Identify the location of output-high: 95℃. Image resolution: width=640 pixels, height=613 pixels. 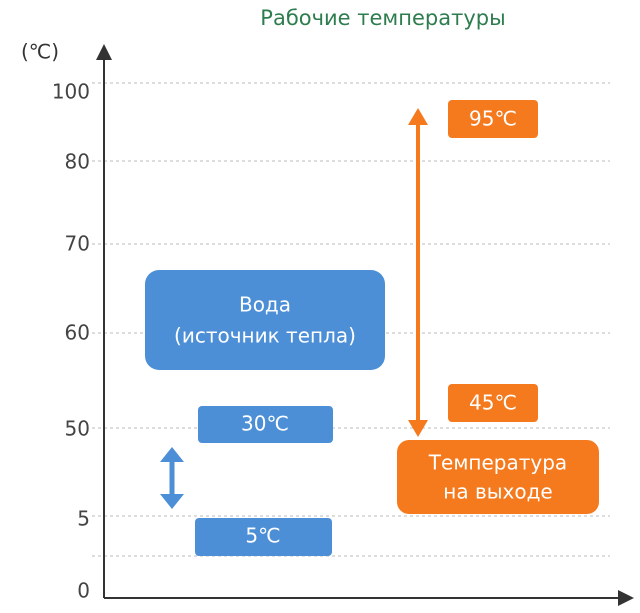
(493, 119).